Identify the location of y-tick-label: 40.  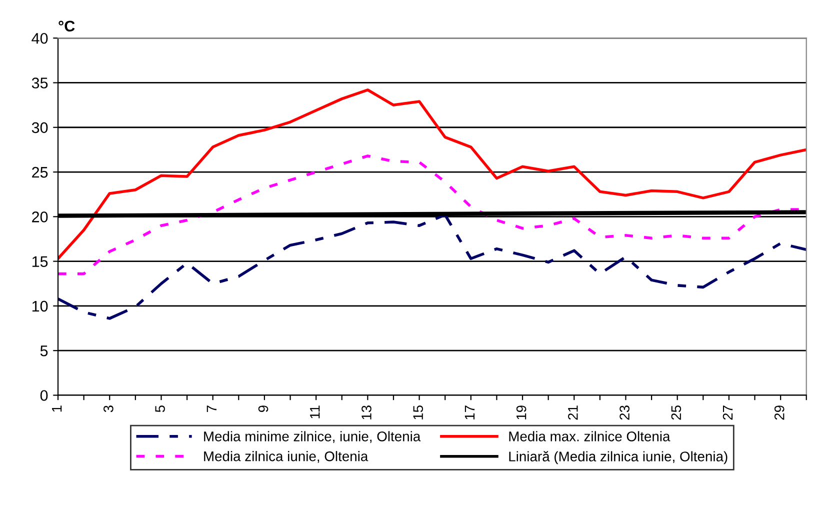
(40, 38).